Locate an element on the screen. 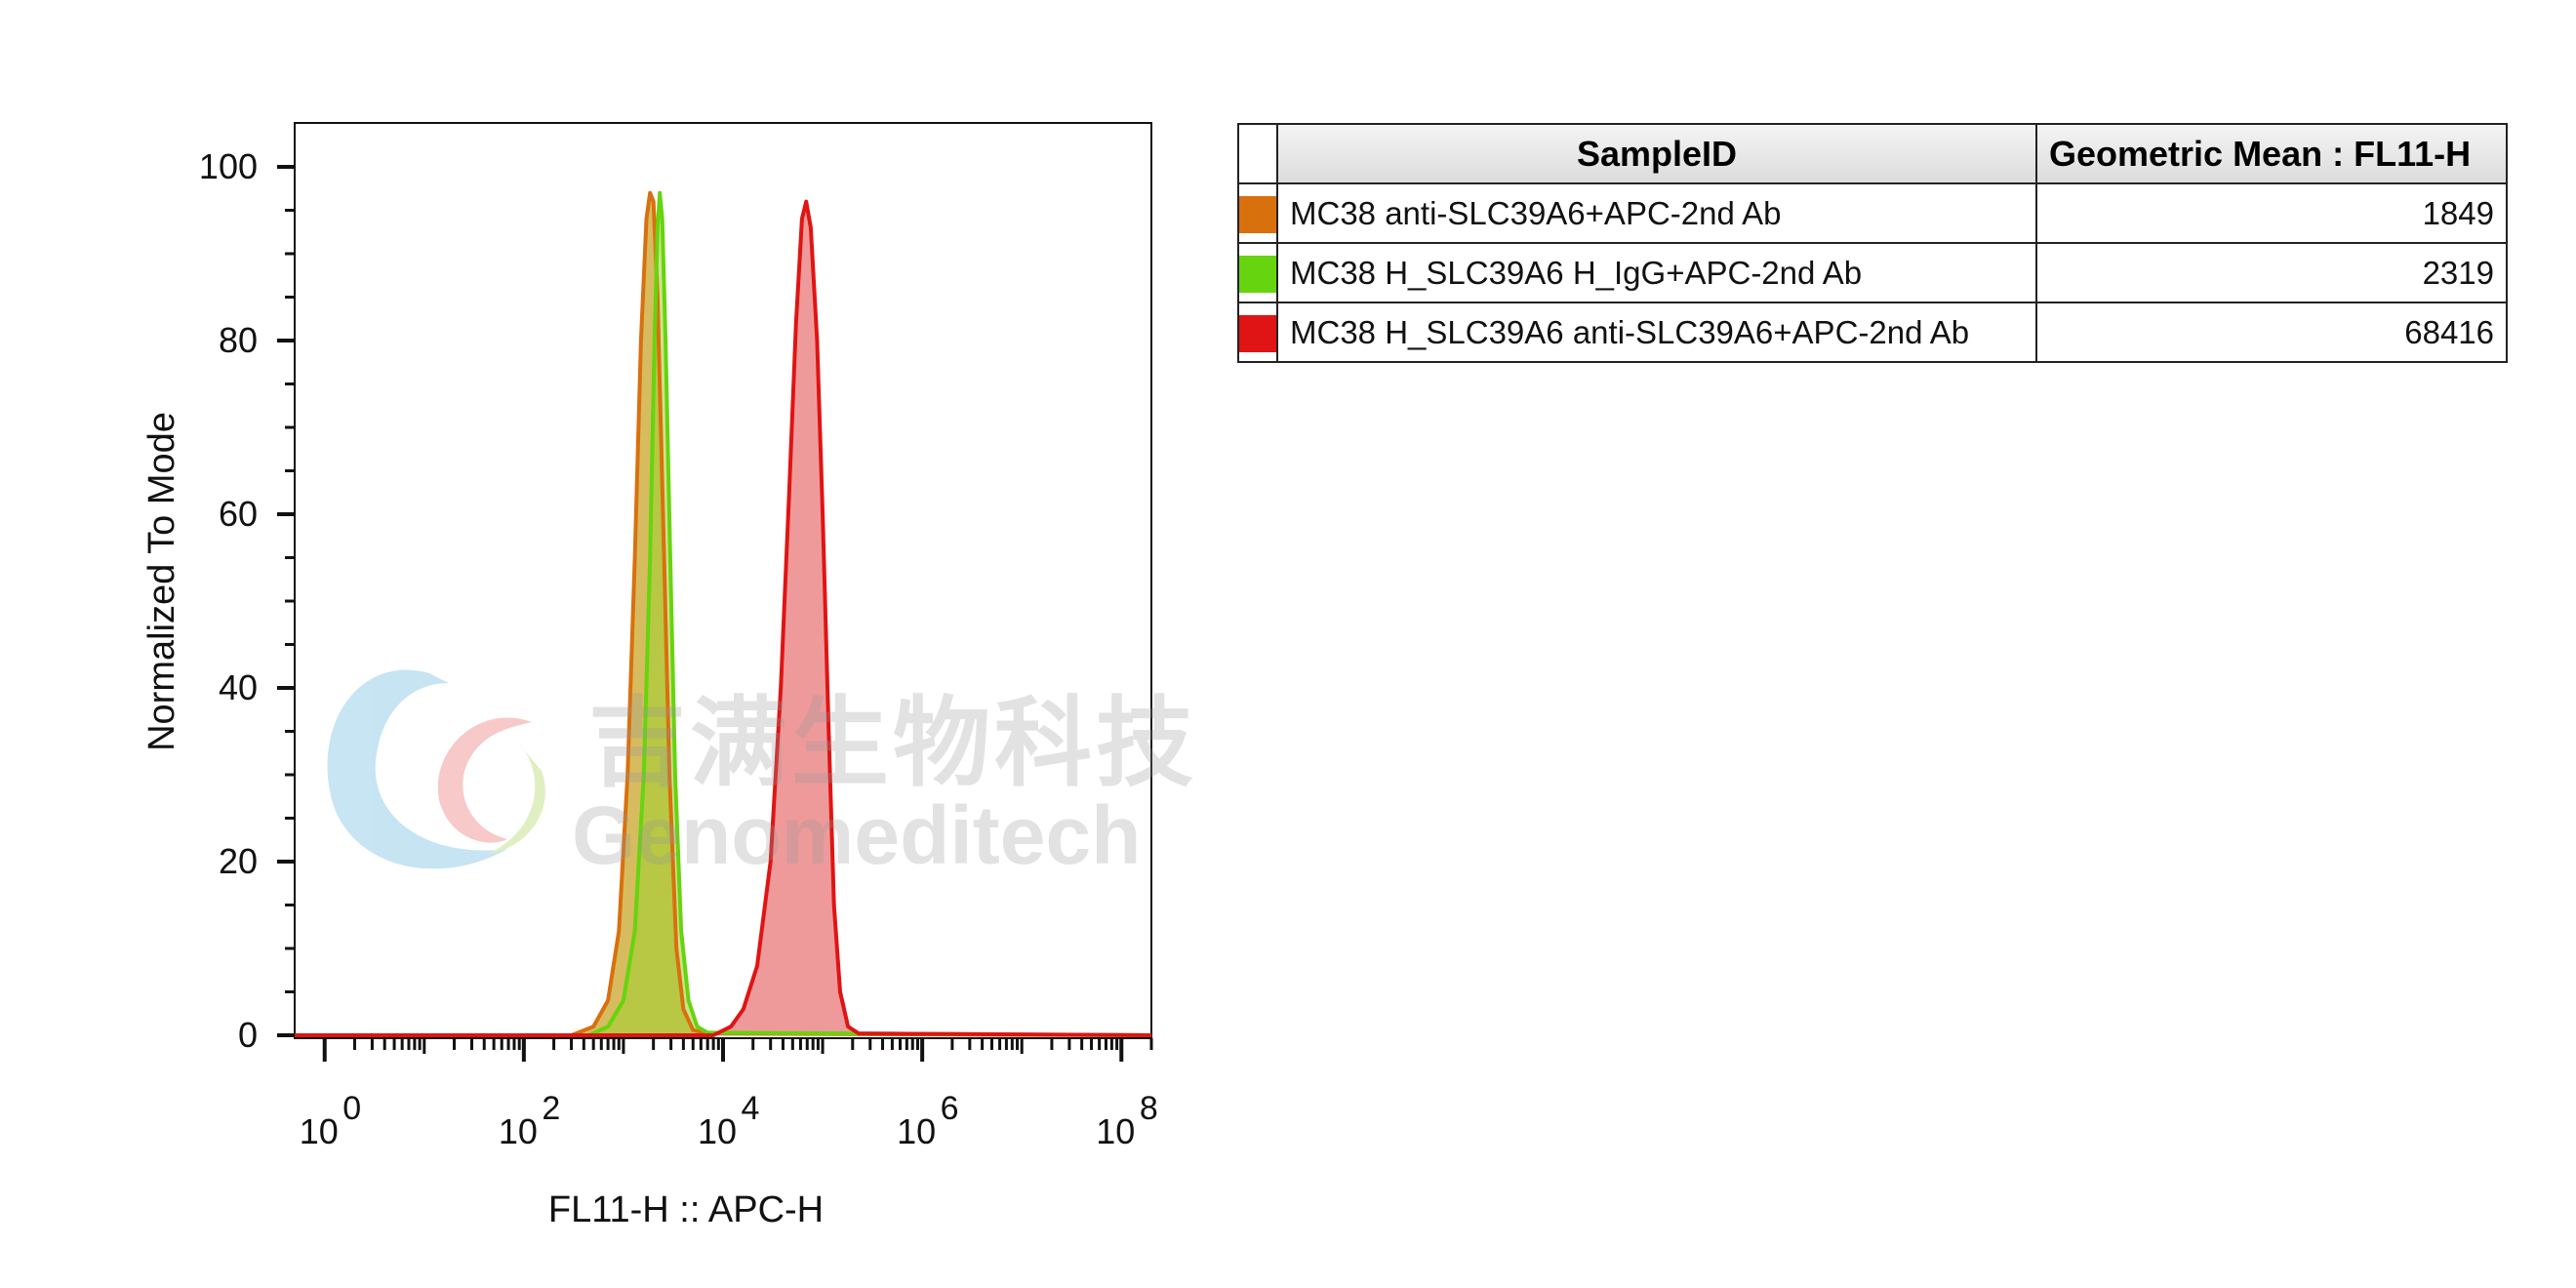 This screenshot has height=1288, width=2576. x-tick-exponent: 0 is located at coordinates (351, 1108).